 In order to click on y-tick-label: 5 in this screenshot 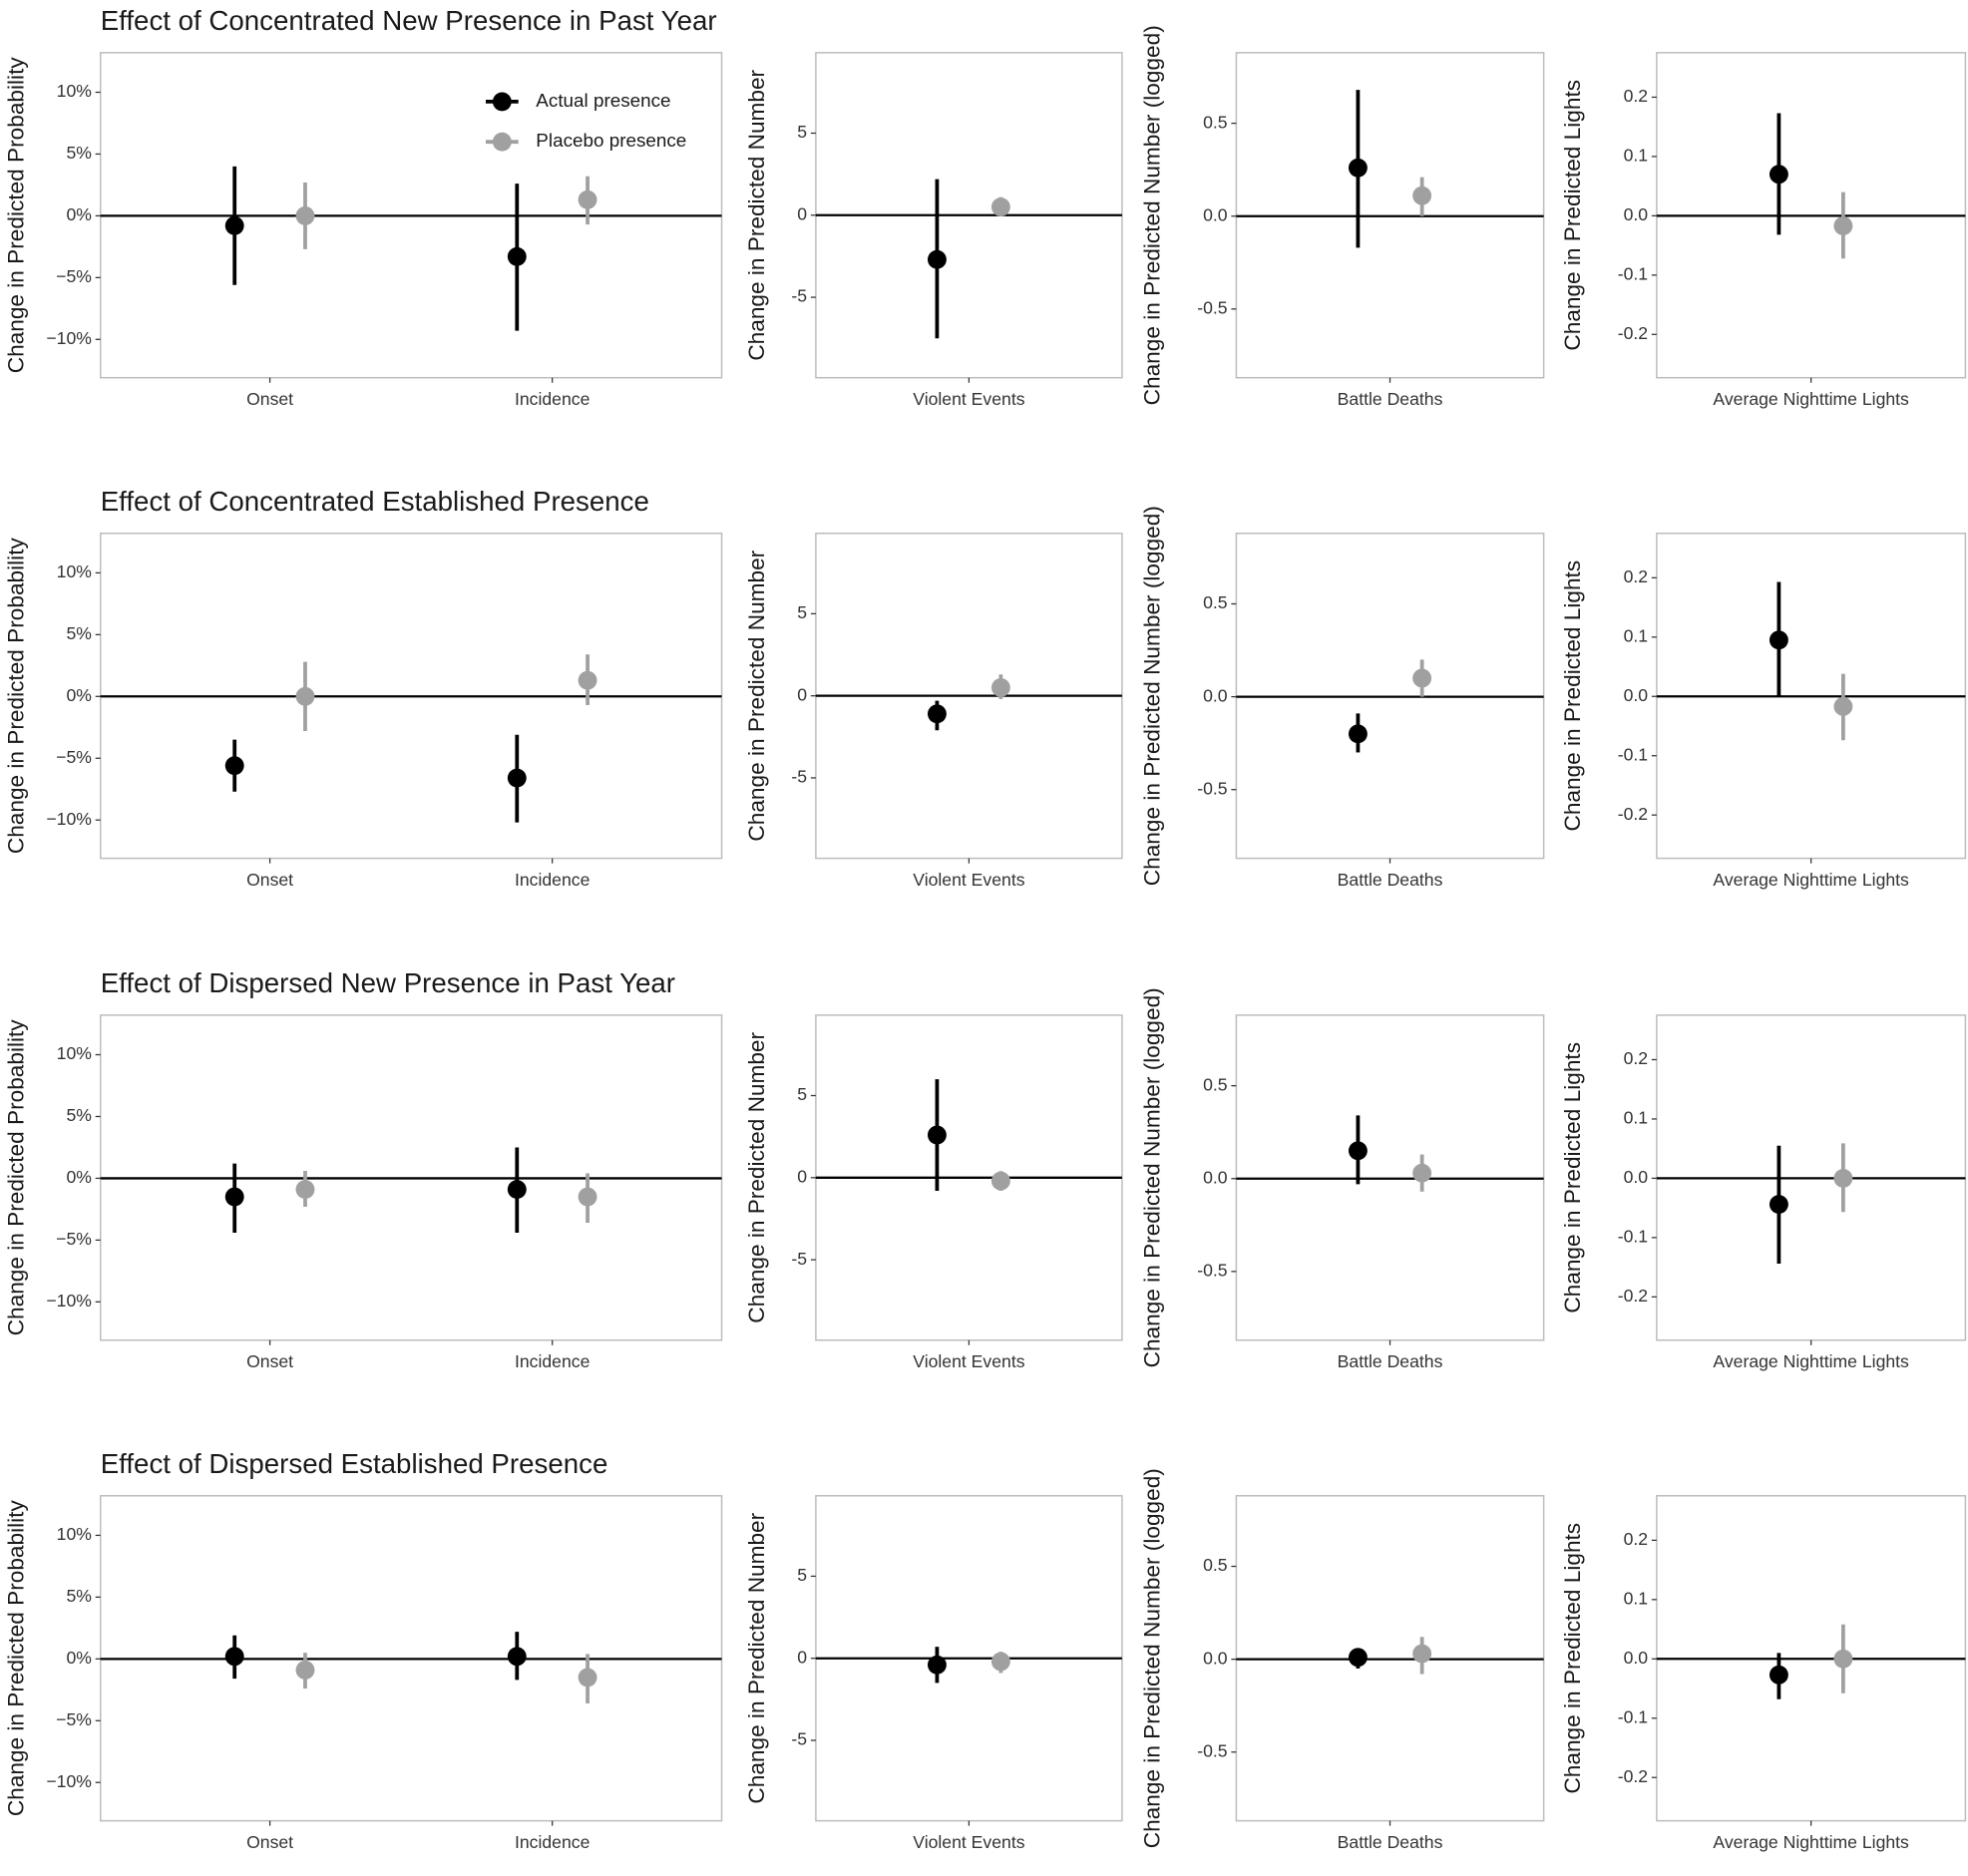, I will do `click(802, 132)`.